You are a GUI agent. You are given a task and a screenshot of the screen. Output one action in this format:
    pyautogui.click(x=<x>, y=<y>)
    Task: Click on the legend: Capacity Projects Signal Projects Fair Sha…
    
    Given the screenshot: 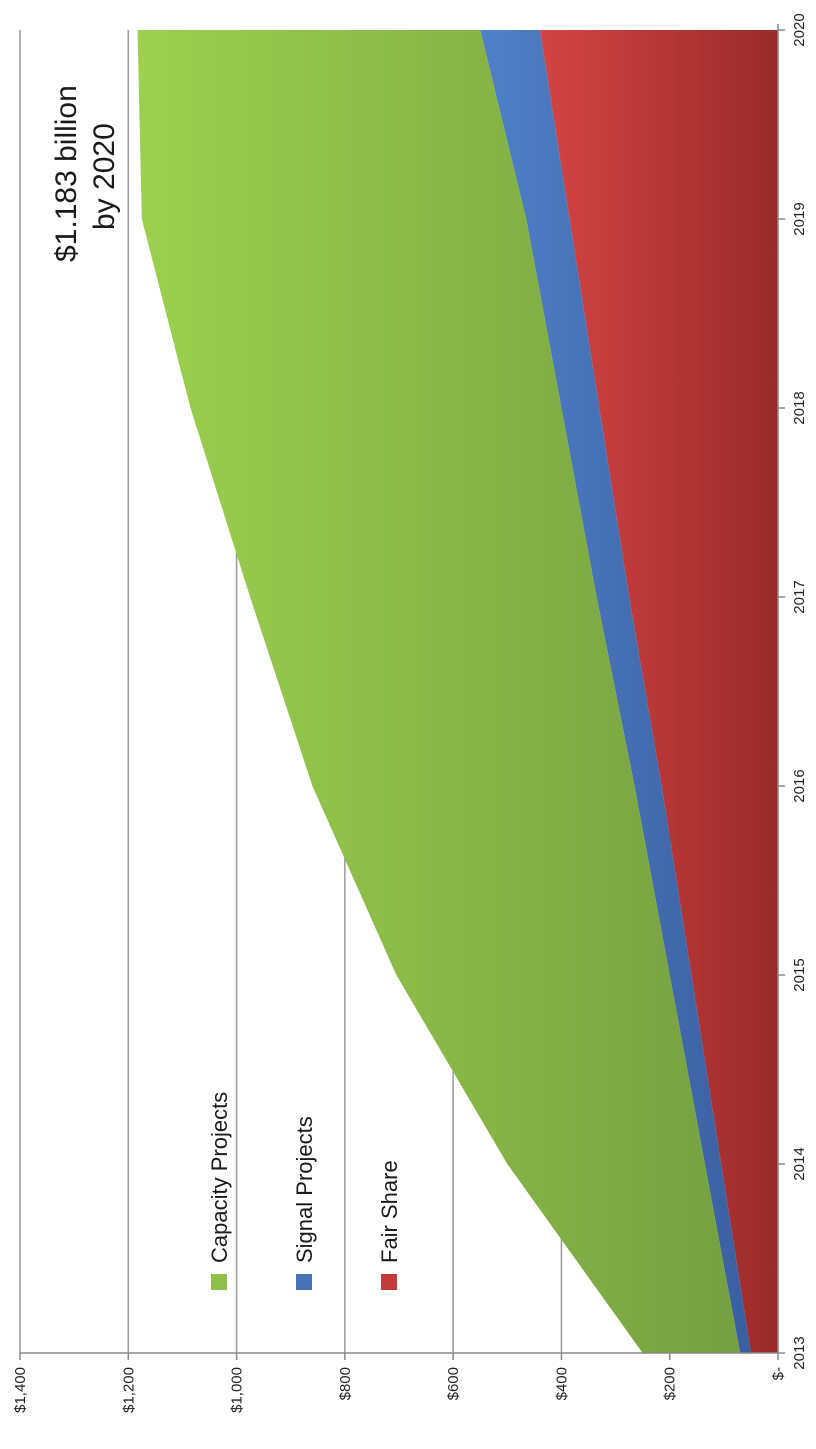 What is the action you would take?
    pyautogui.click(x=304, y=1191)
    